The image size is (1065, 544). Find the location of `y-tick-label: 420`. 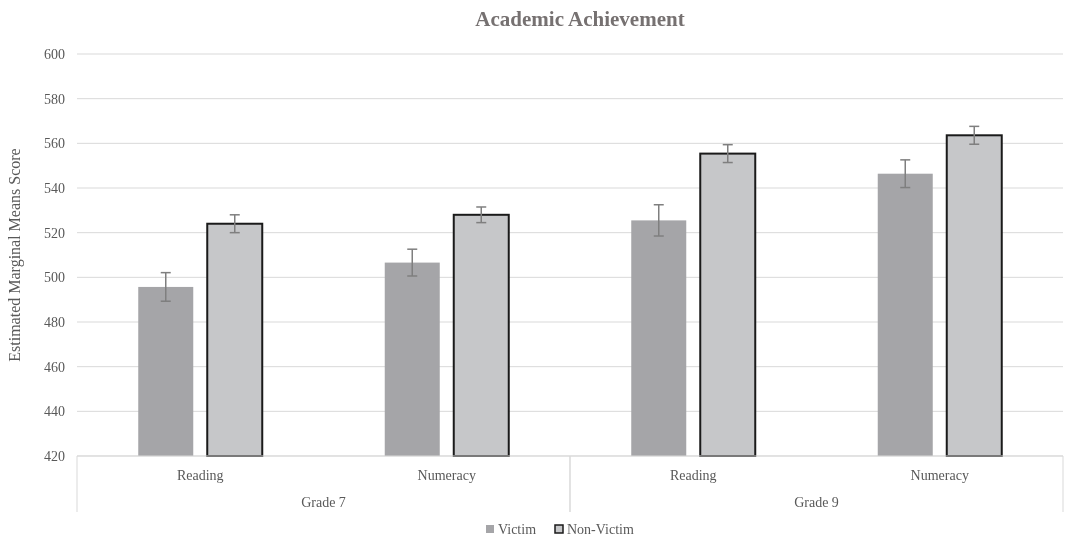

y-tick-label: 420 is located at coordinates (54, 456).